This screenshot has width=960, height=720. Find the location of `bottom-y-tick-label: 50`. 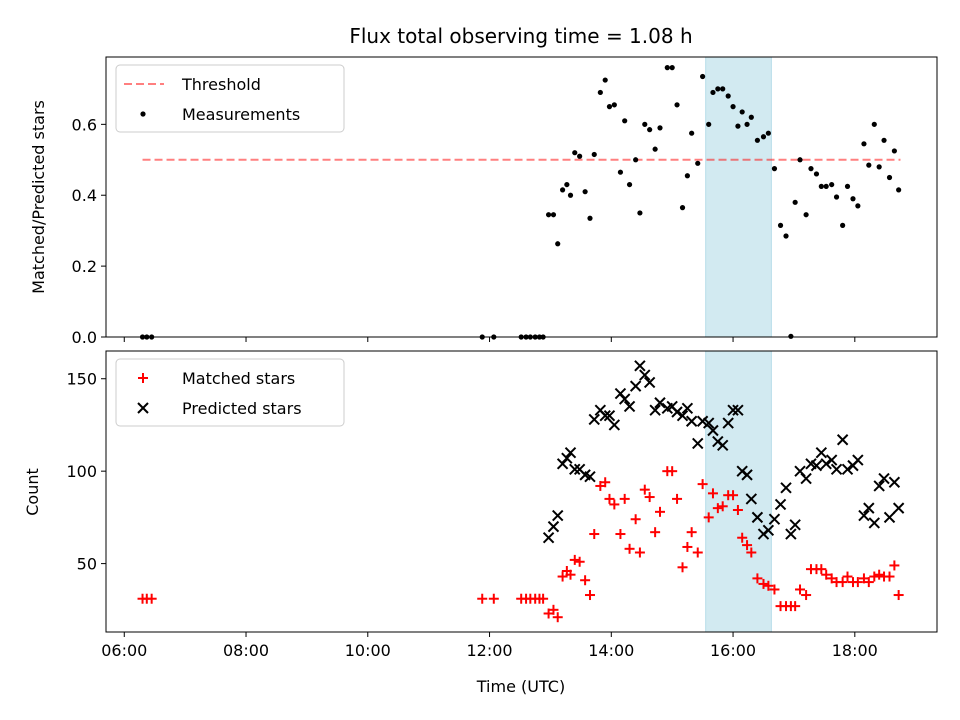

bottom-y-tick-label: 50 is located at coordinates (87, 564).